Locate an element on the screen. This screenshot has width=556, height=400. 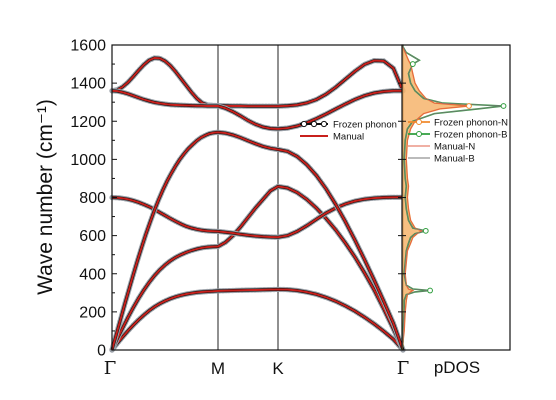
pdos-legend-item-1: Frozen phonon-N is located at coordinates (458, 123).